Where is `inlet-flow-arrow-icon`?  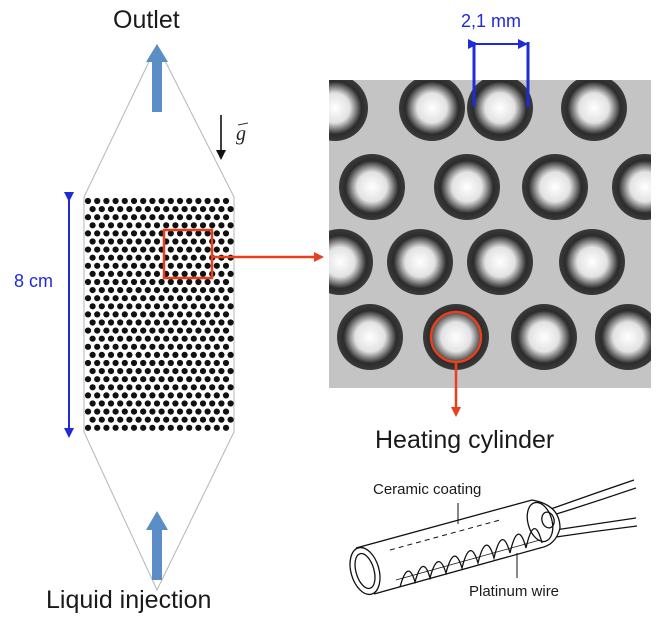 inlet-flow-arrow-icon is located at coordinates (157, 545).